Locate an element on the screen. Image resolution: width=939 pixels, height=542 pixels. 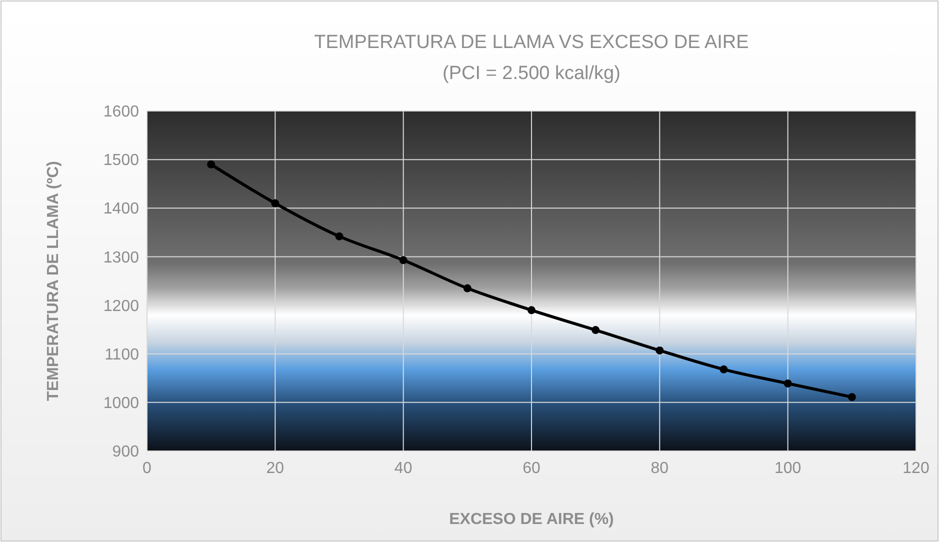
y-tick-label: 1300 is located at coordinates (121, 257).